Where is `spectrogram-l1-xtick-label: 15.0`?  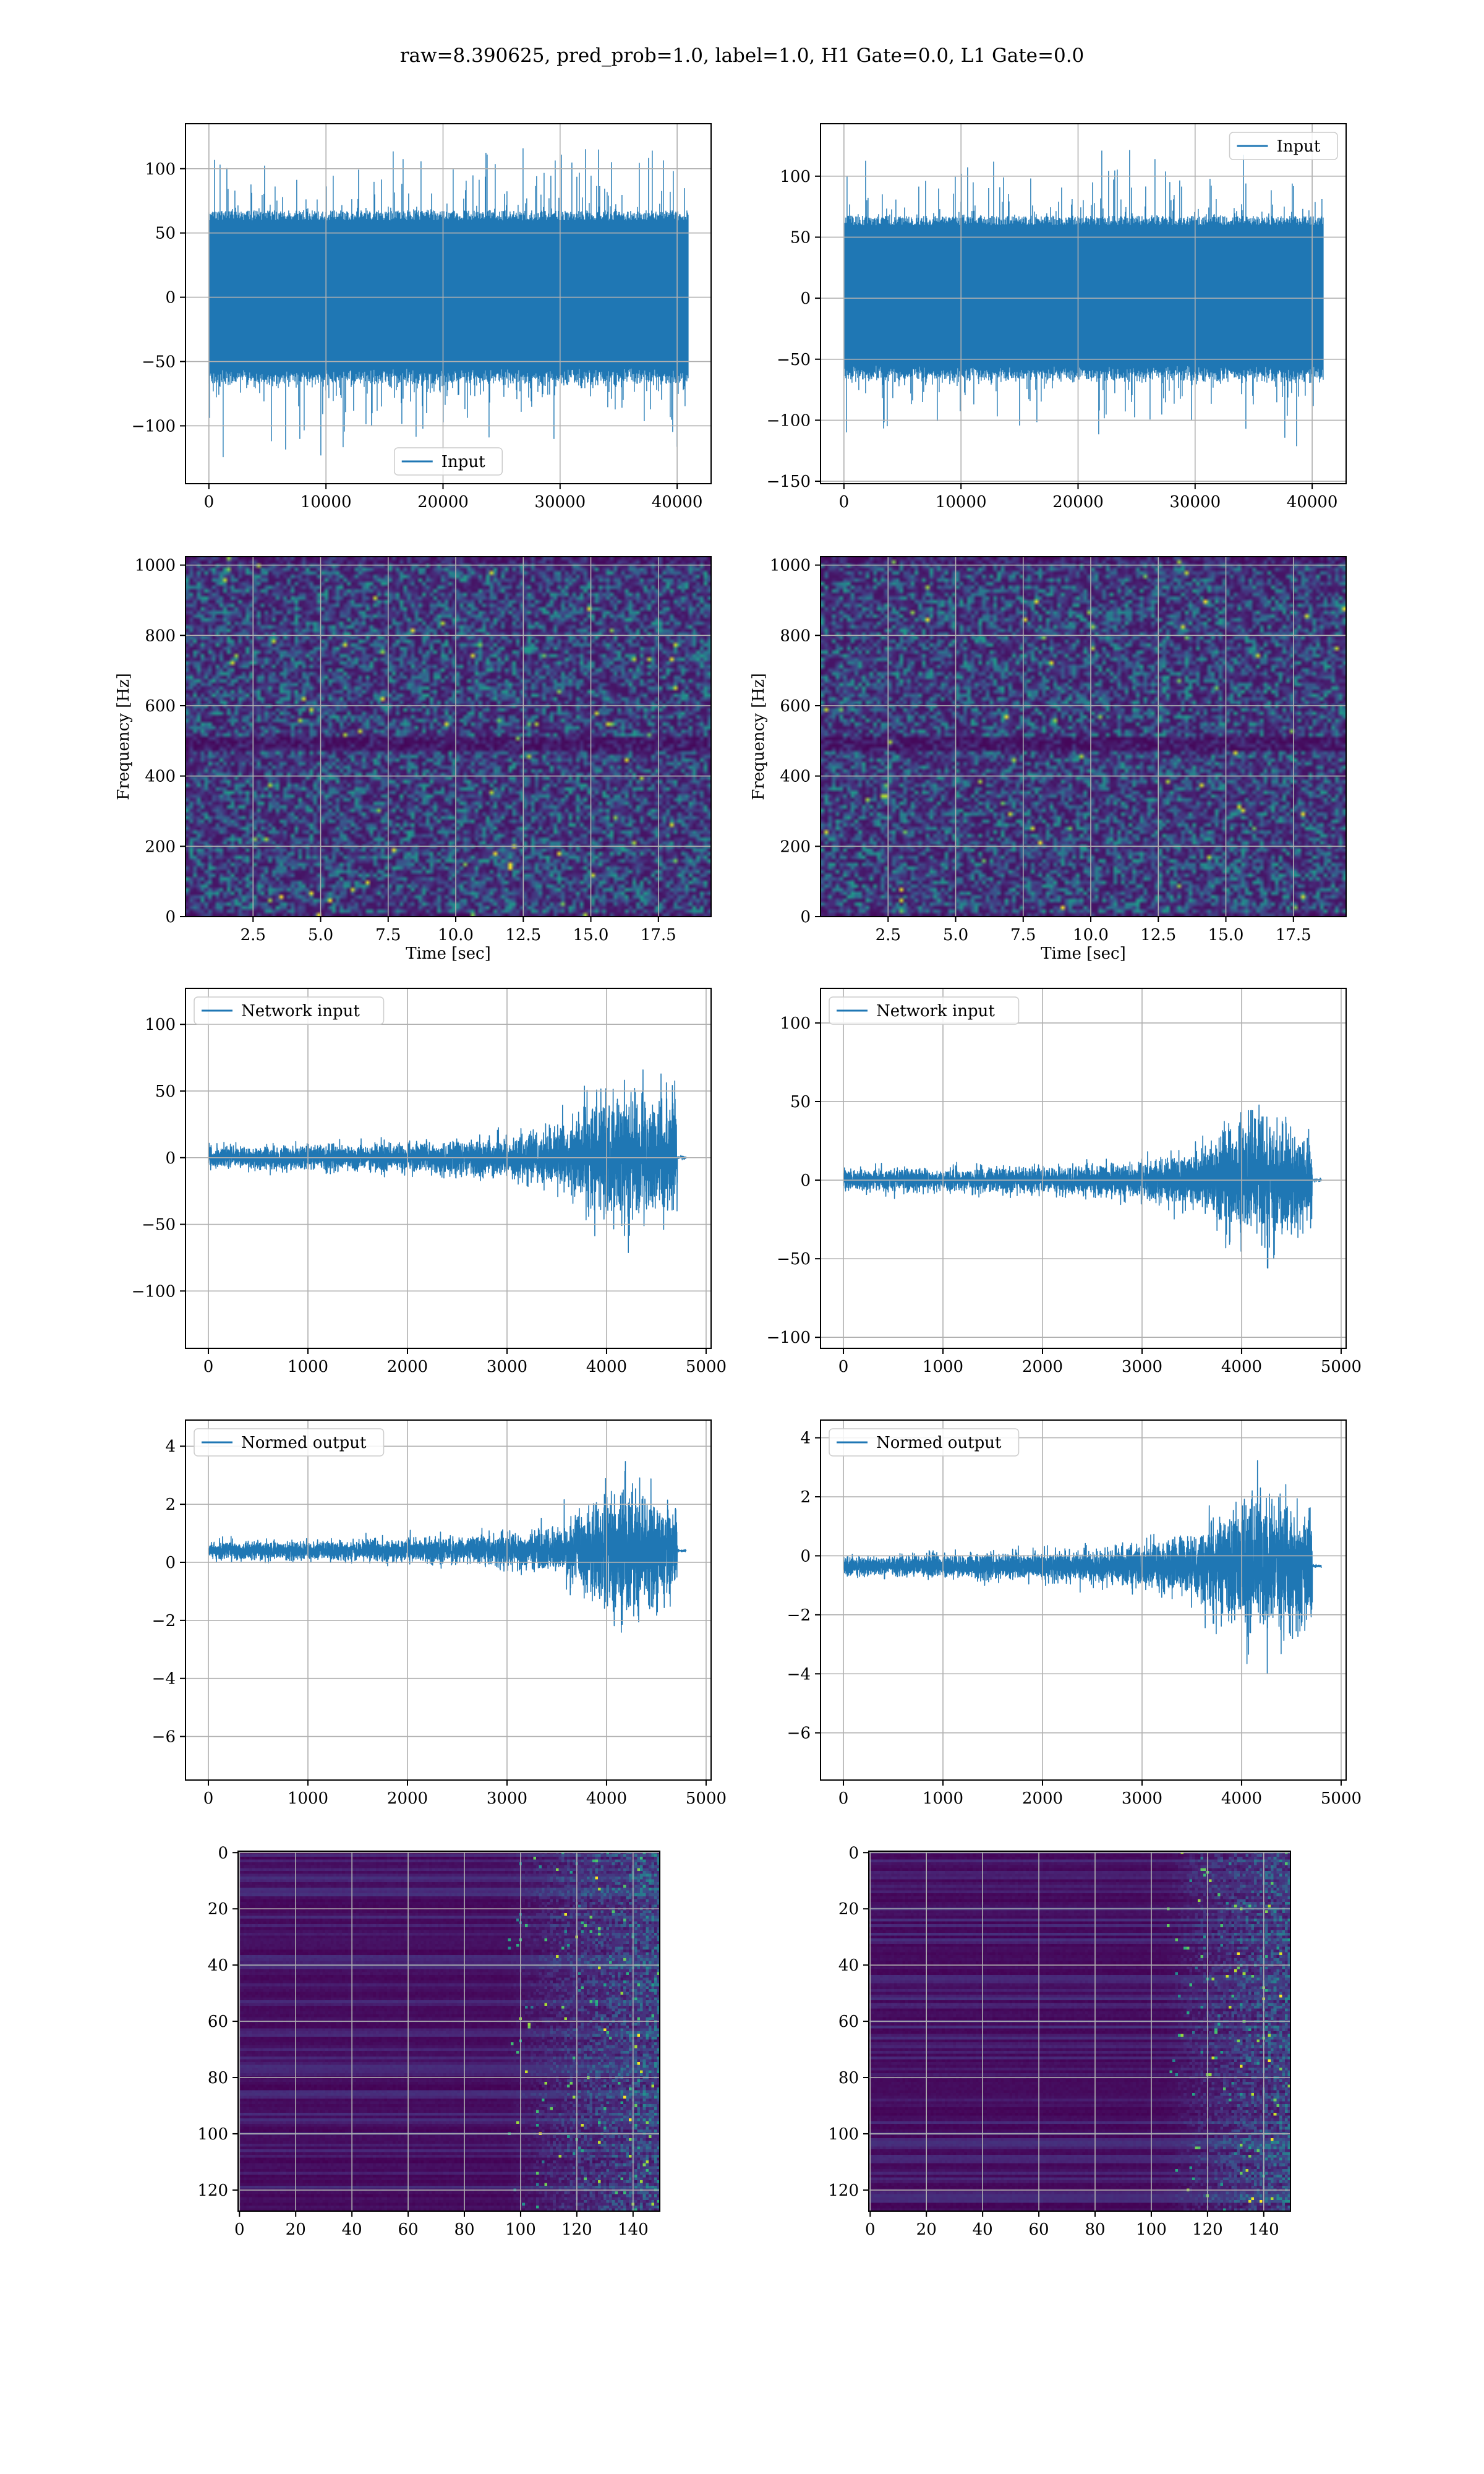 spectrogram-l1-xtick-label: 15.0 is located at coordinates (1226, 935).